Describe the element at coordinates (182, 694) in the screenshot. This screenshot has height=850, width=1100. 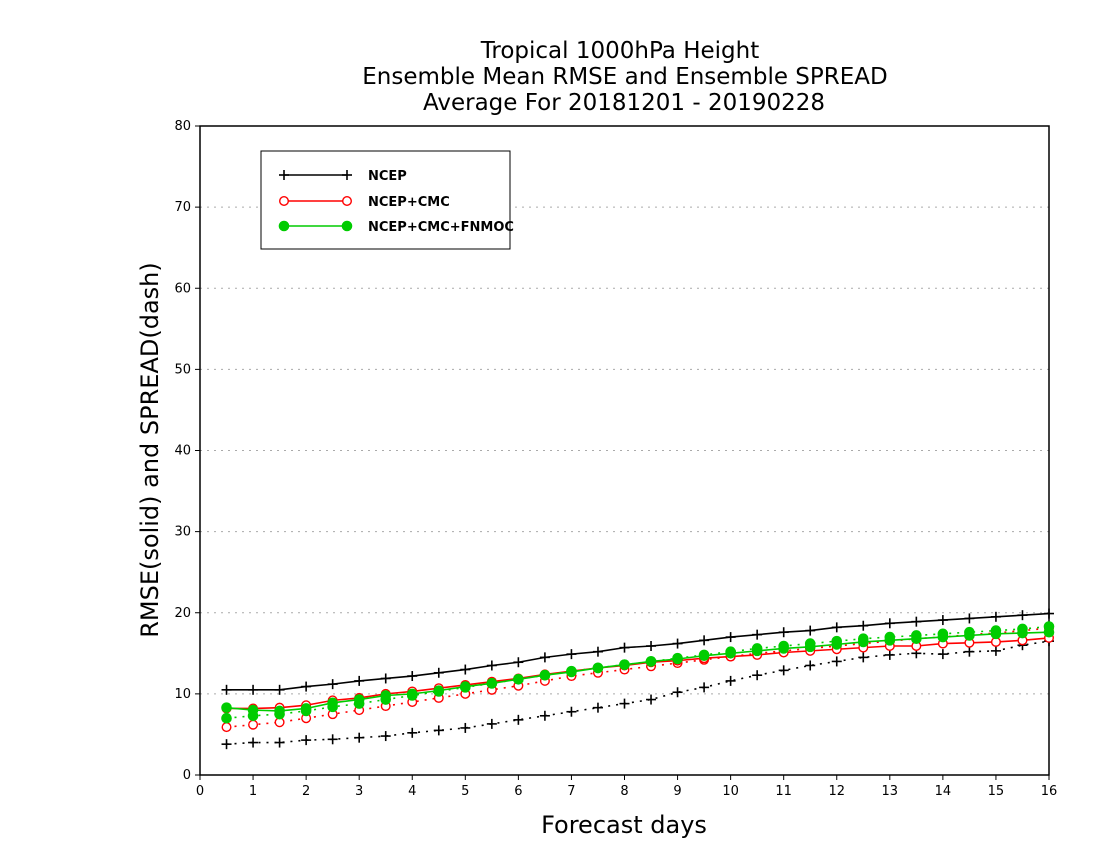
I see `y-tick-label: 10` at that location.